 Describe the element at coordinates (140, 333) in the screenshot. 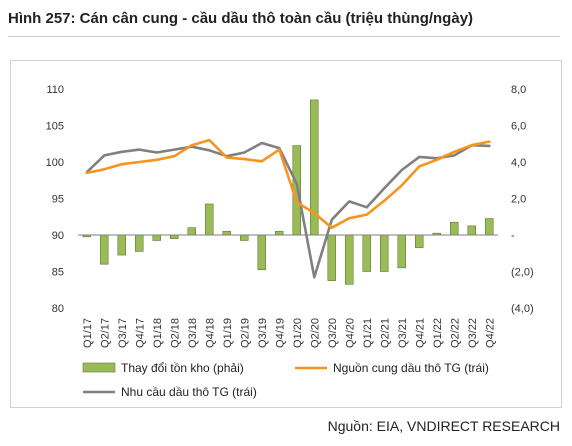

I see `x-tick-label: Q4/17` at that location.